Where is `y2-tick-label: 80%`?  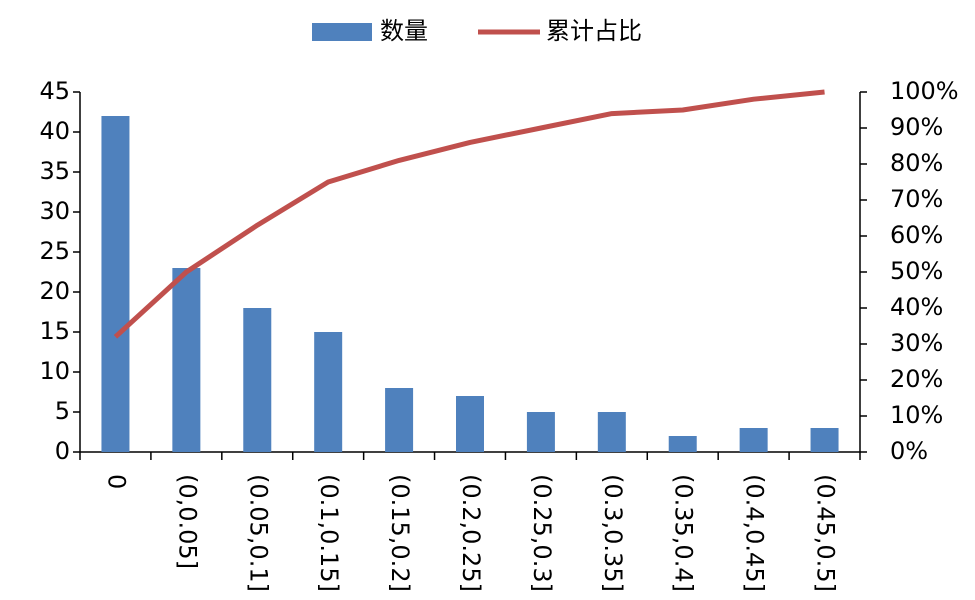 y2-tick-label: 80% is located at coordinates (916, 163).